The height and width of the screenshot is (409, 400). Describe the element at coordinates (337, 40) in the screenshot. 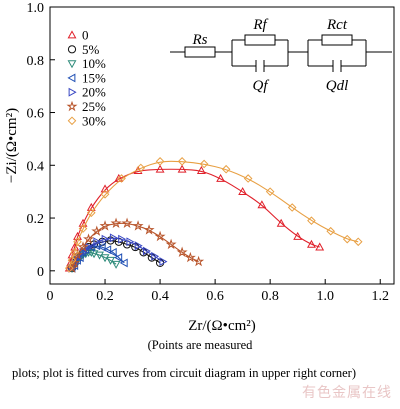

I see `resistor-rct` at that location.